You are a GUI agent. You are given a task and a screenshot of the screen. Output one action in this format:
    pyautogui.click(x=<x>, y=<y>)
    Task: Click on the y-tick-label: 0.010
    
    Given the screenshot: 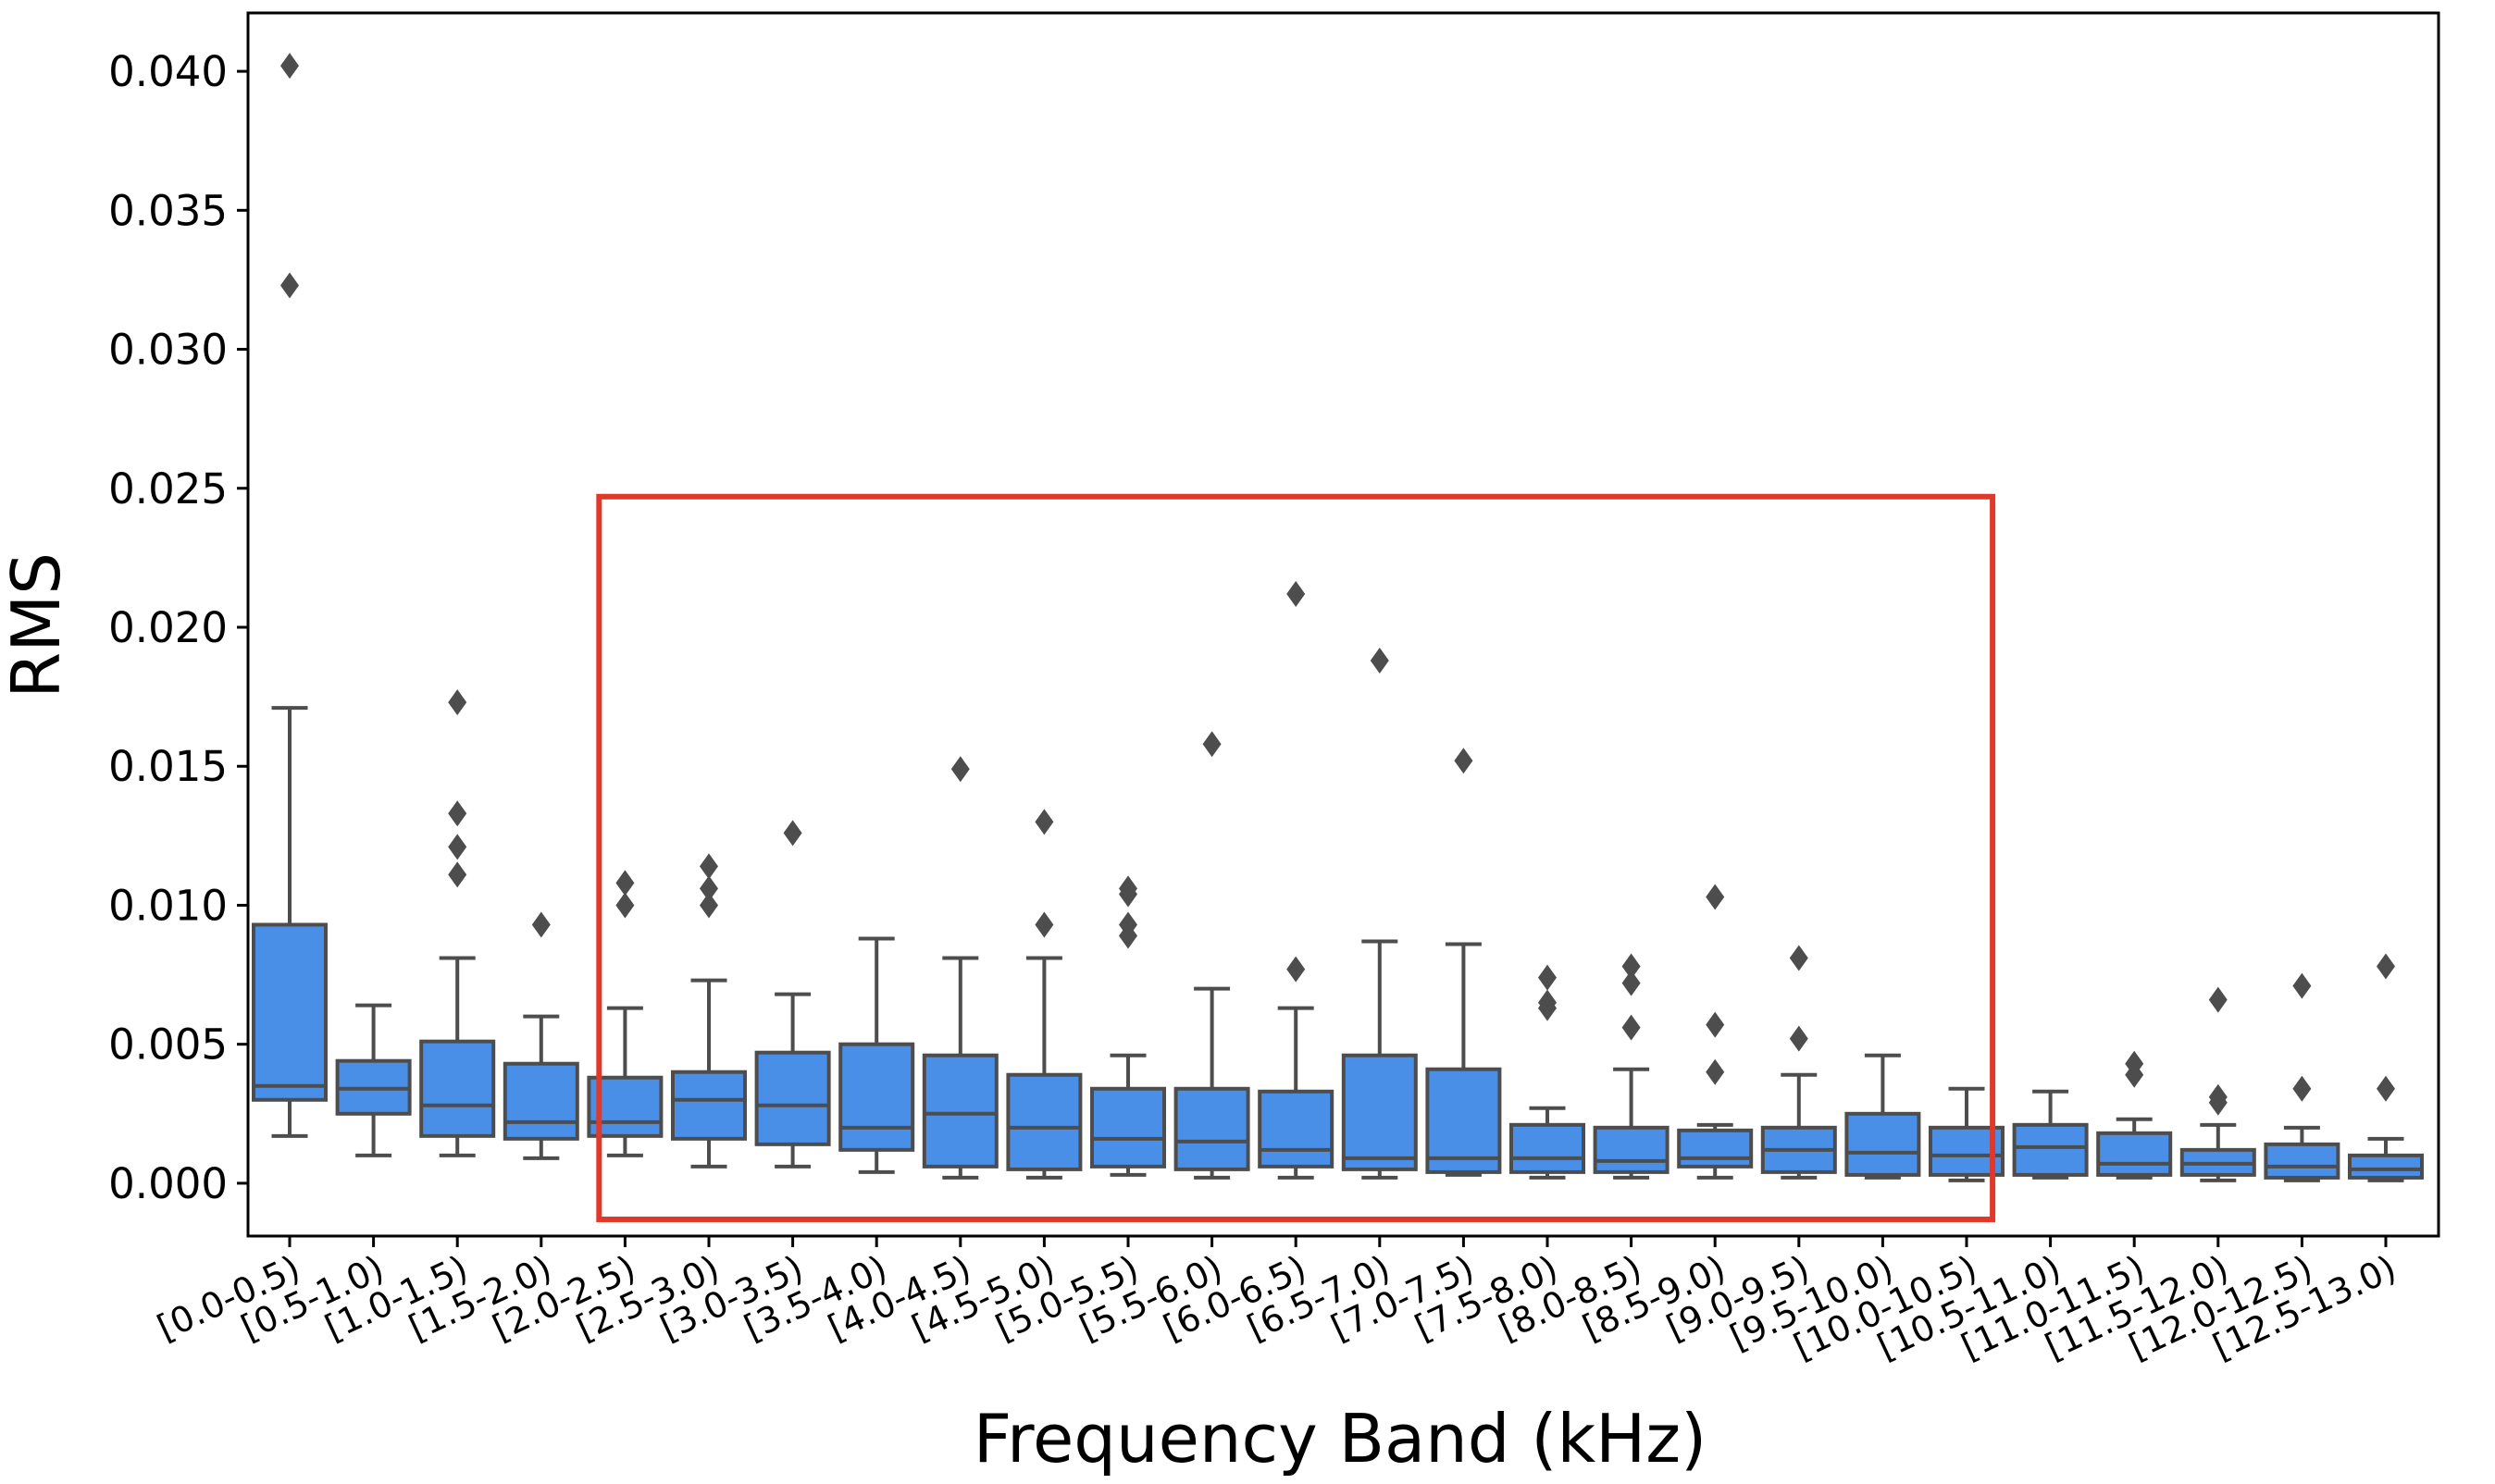 What is the action you would take?
    pyautogui.click(x=168, y=905)
    